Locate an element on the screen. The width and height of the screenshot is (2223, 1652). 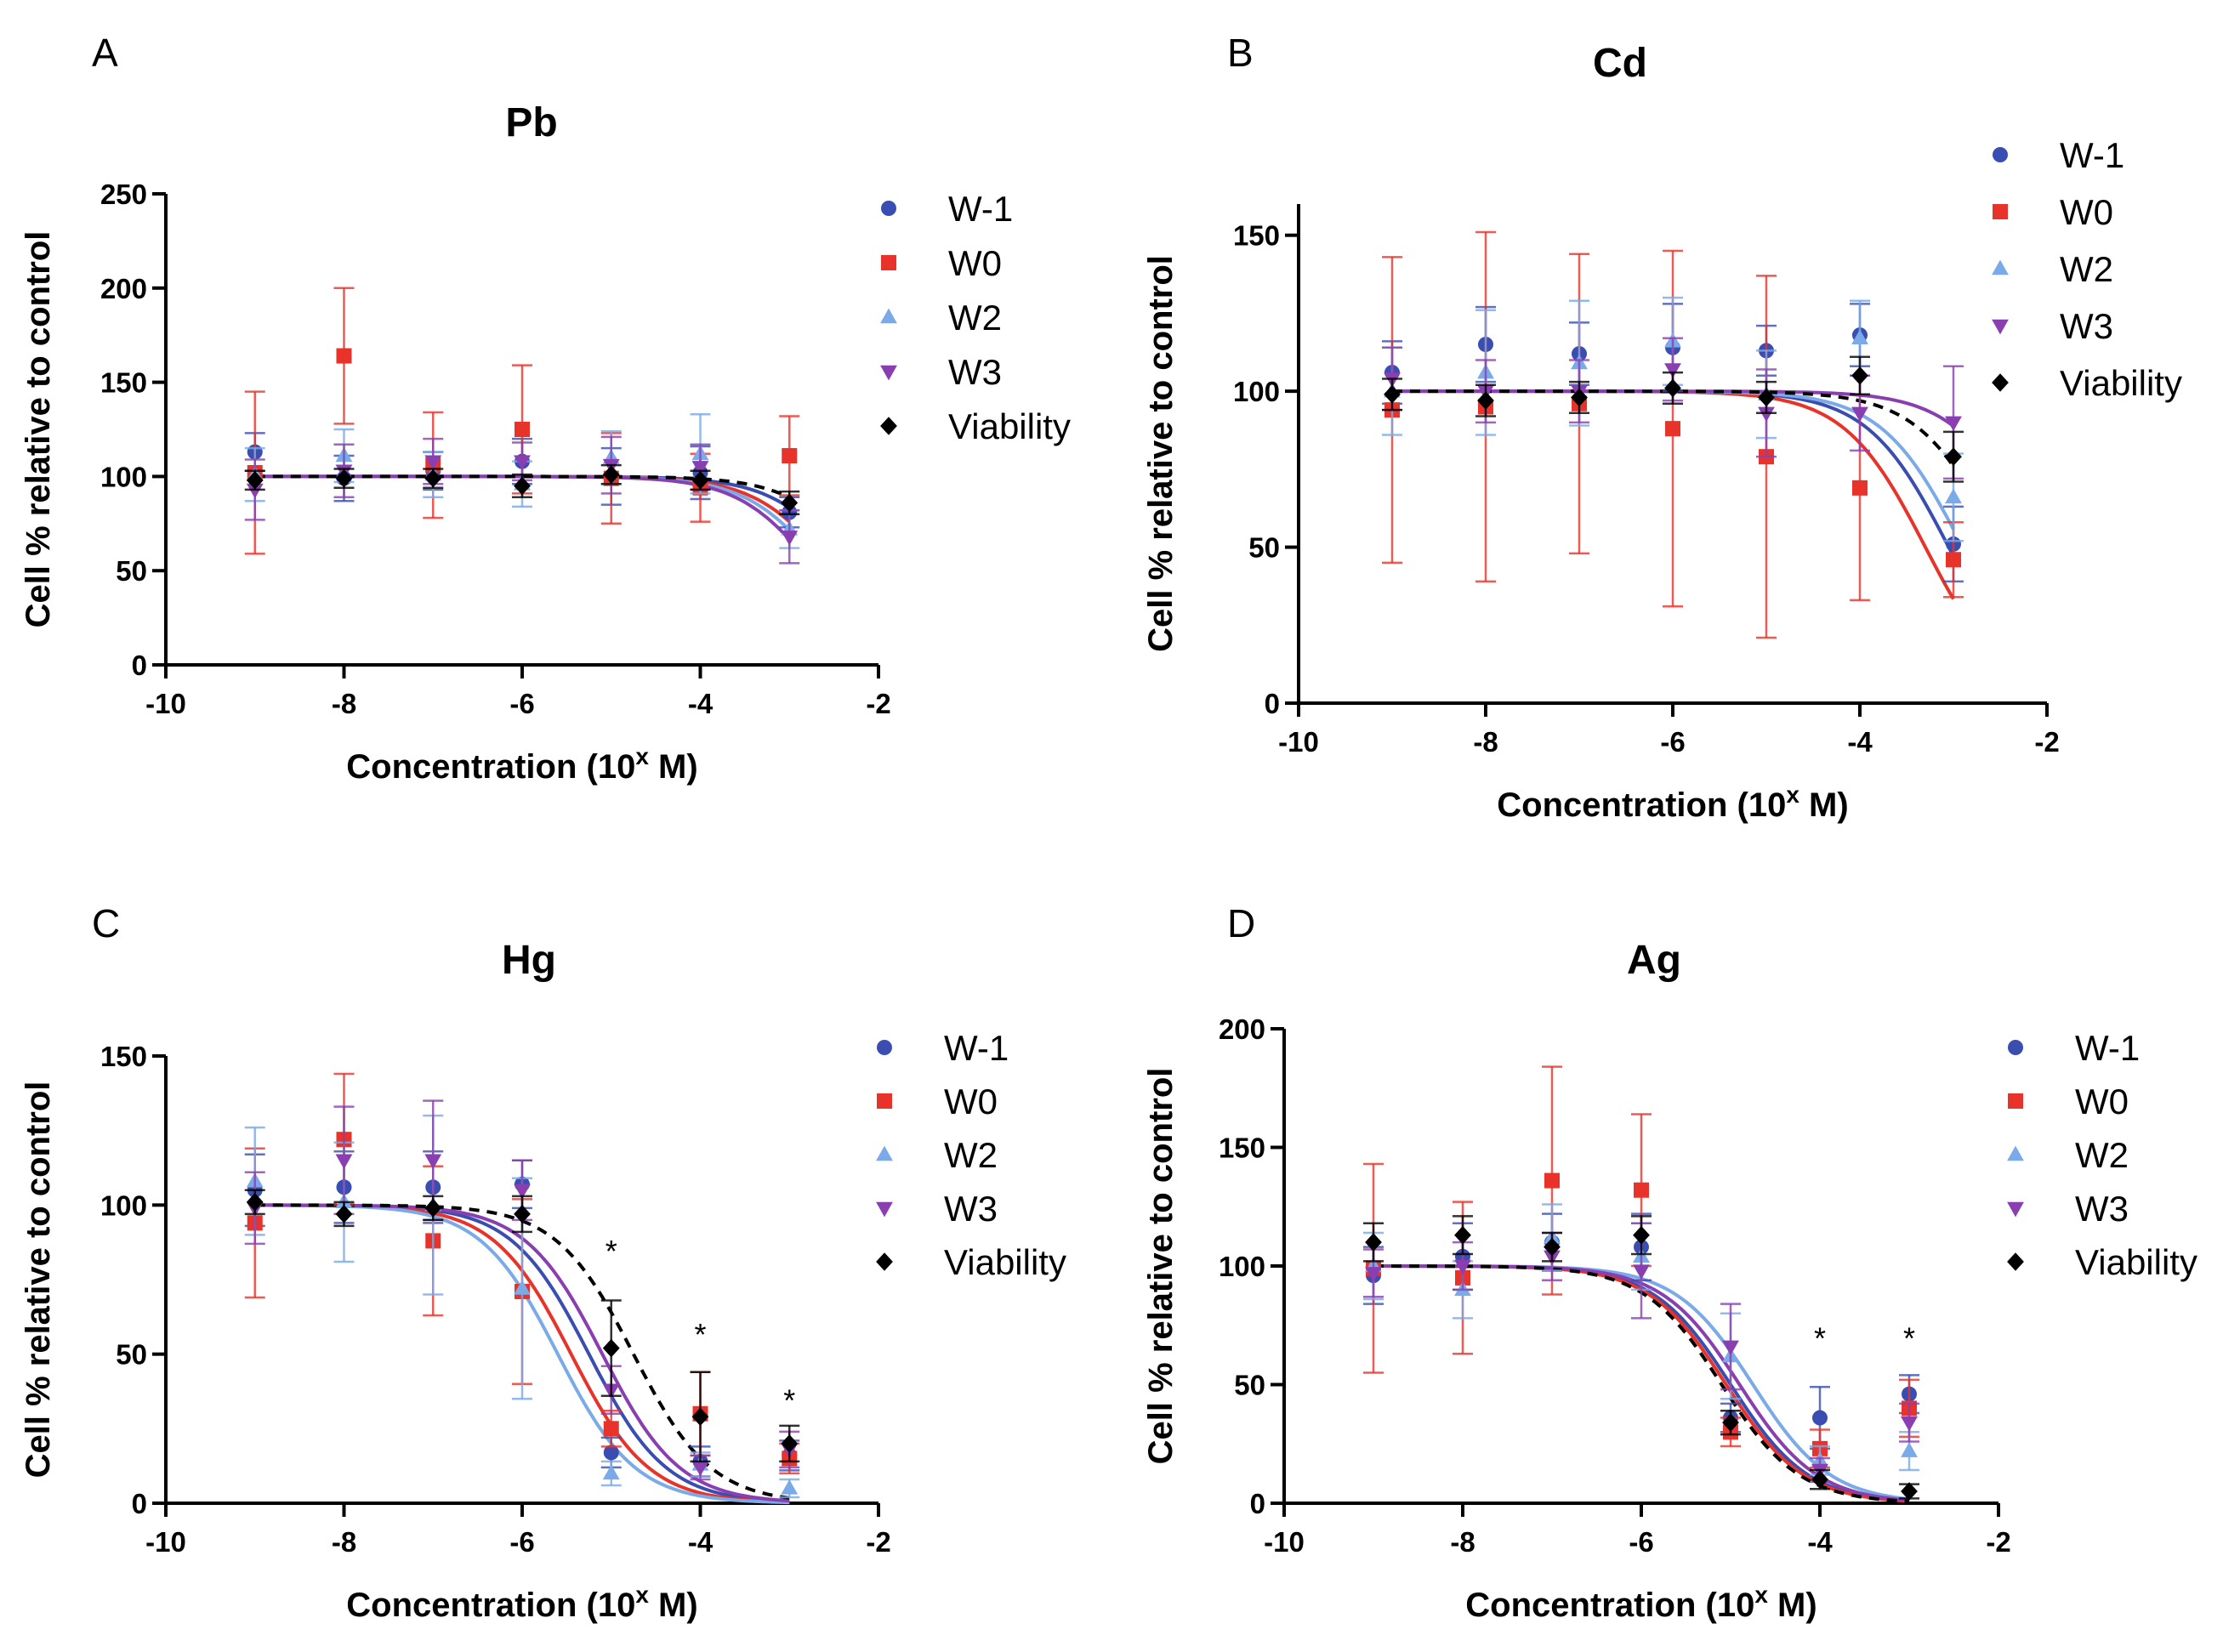
panel-letter: C is located at coordinates (106, 923).